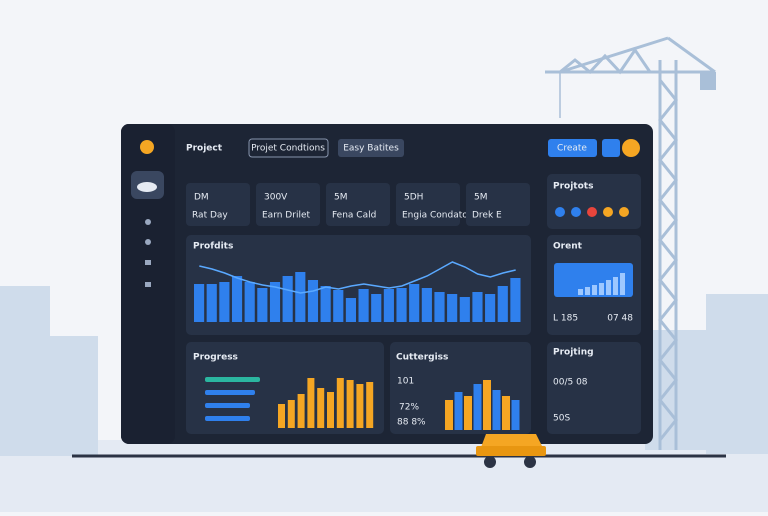 The height and width of the screenshot is (516, 768). What do you see at coordinates (148, 253) in the screenshot?
I see `nav-icons` at bounding box center [148, 253].